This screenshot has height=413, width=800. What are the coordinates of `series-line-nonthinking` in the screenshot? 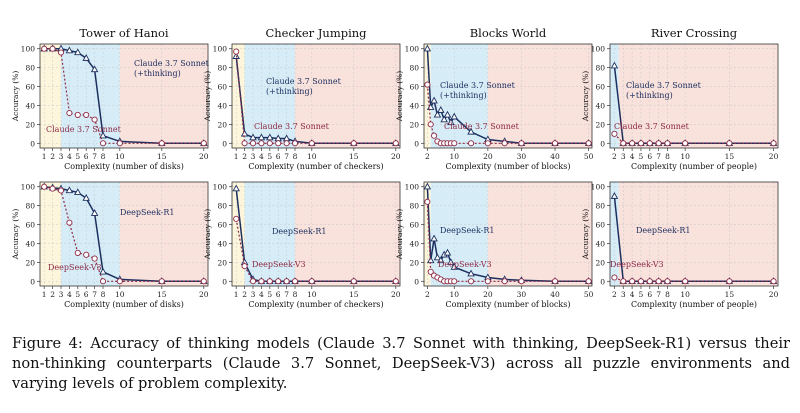 It's located at (693, 138).